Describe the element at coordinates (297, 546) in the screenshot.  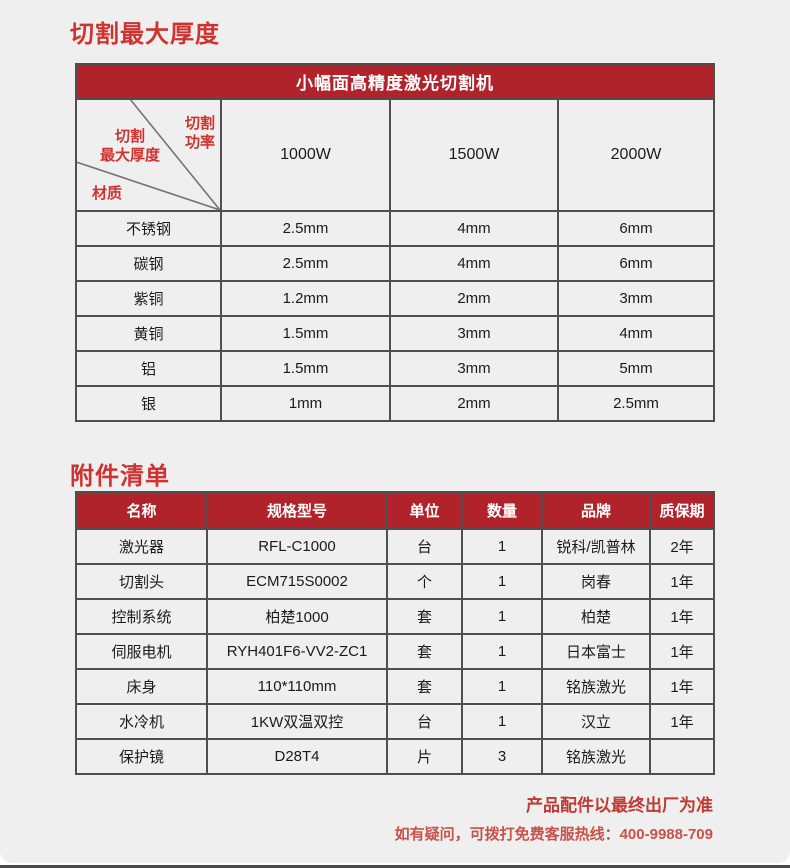
I see `model-cell: RFL-C1000` at that location.